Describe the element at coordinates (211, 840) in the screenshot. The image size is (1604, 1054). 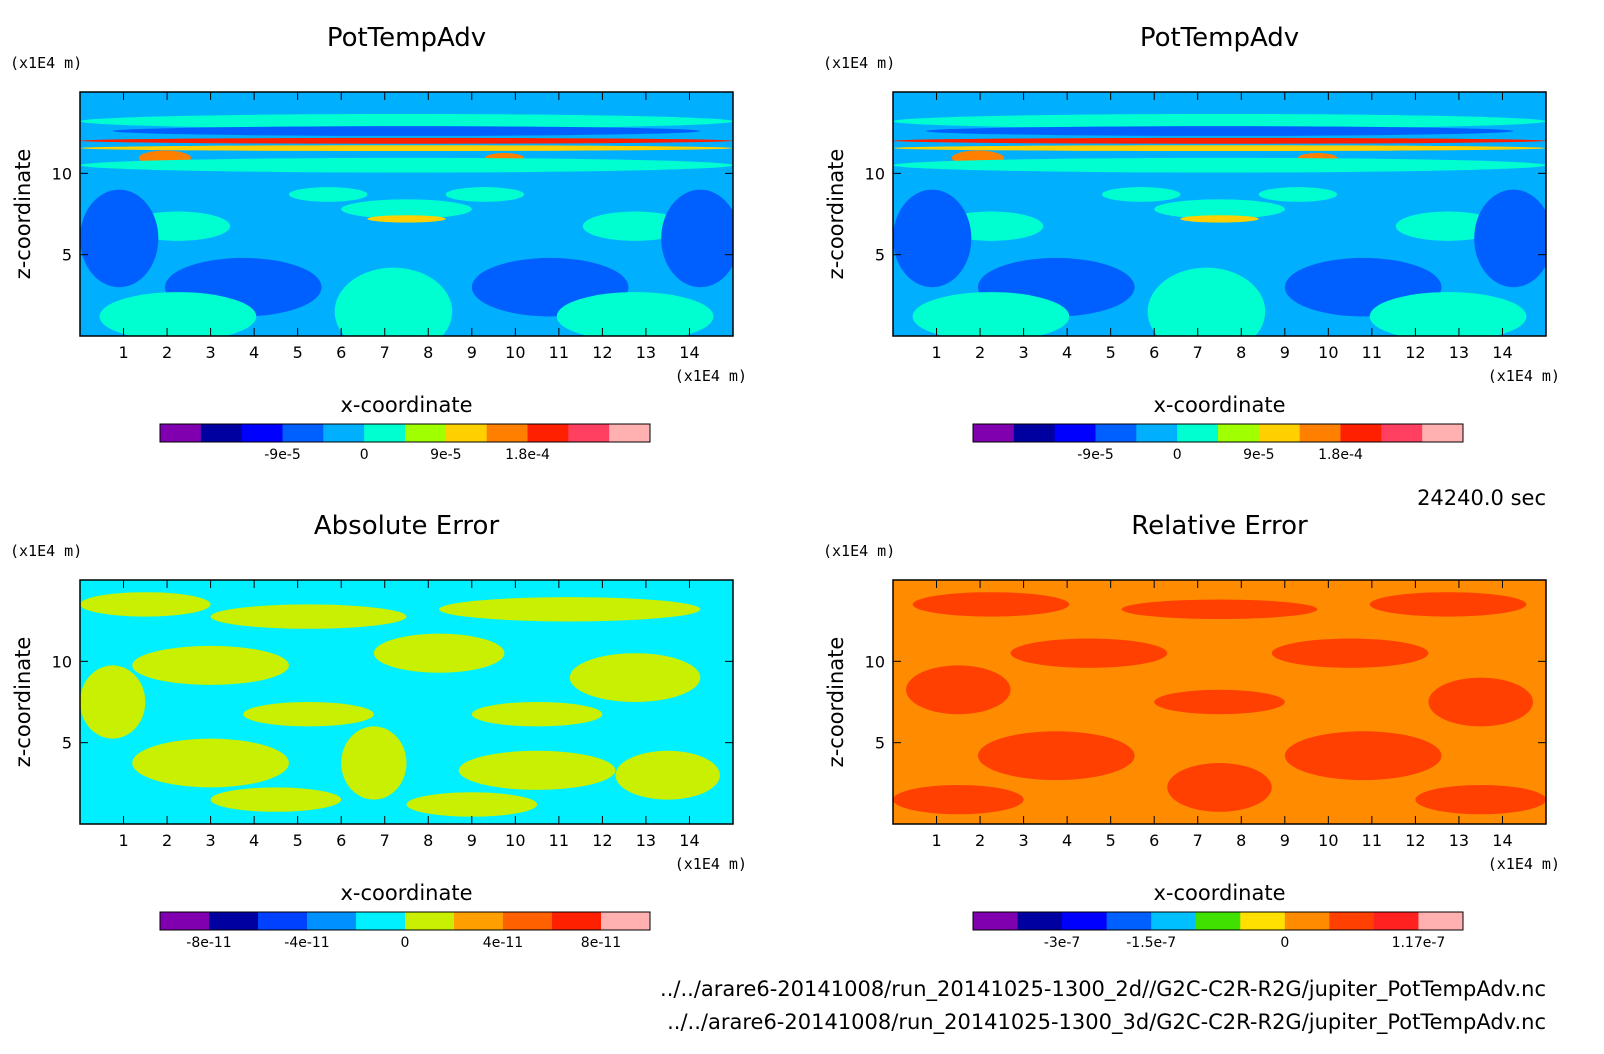
I see `x-tick-label: 3` at that location.